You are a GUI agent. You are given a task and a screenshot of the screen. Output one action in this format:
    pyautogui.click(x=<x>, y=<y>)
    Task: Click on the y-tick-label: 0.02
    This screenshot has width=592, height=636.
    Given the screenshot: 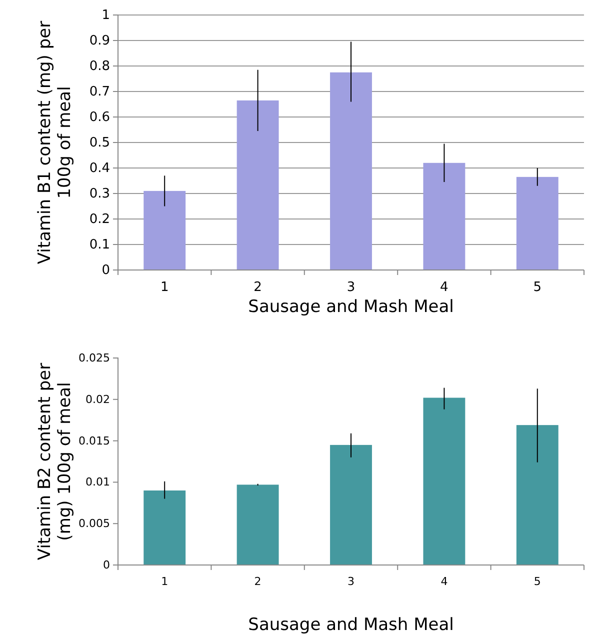 What is the action you would take?
    pyautogui.click(x=98, y=399)
    